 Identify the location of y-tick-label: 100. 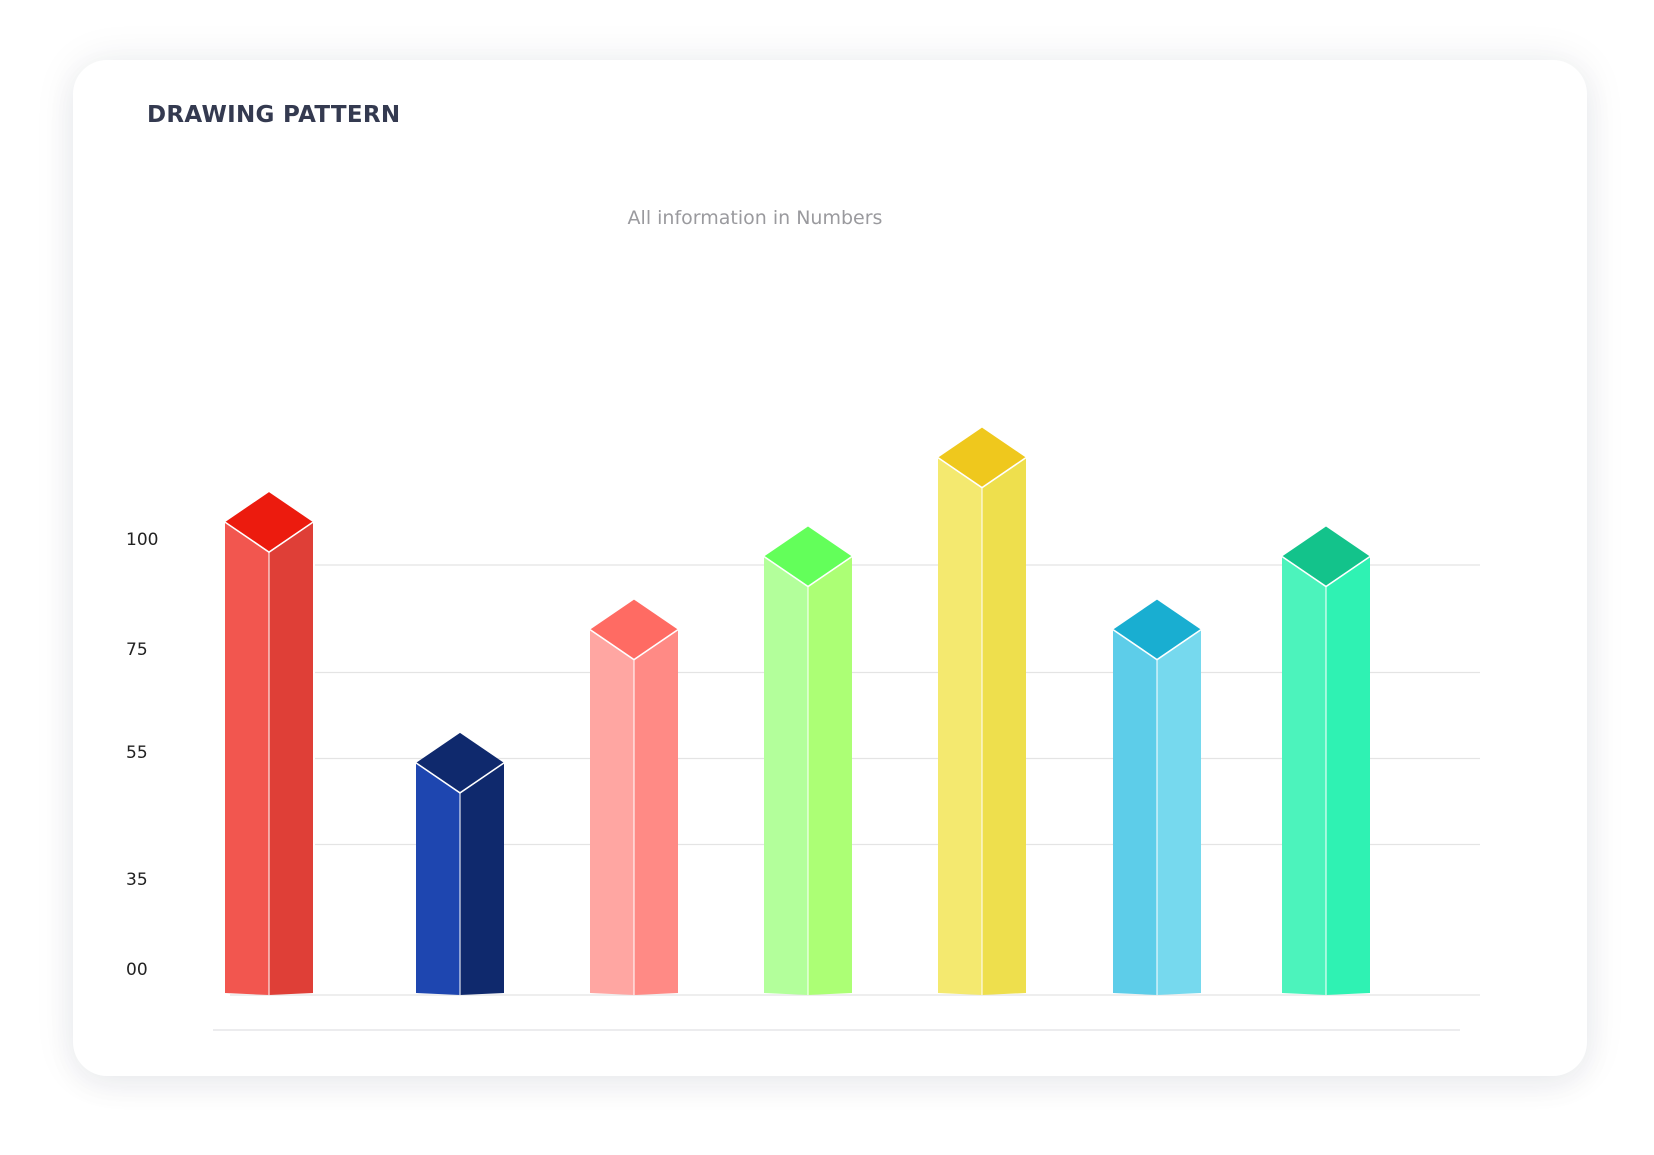
(142, 540).